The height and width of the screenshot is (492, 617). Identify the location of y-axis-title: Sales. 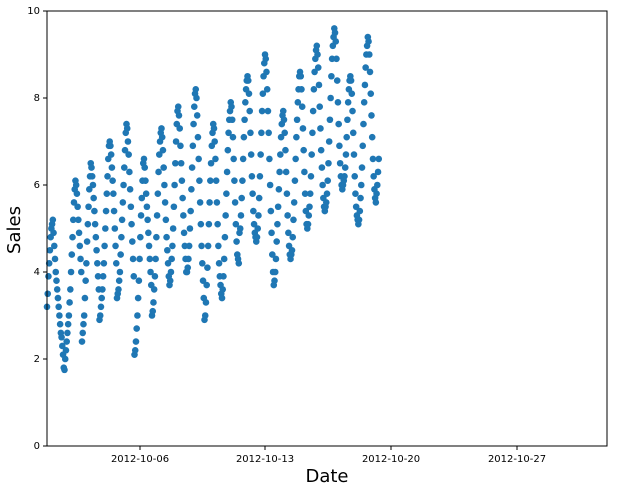
(14, 230).